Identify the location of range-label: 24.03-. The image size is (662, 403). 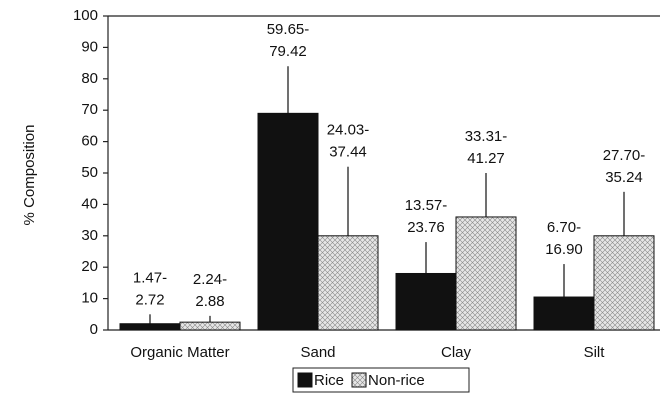
(348, 130).